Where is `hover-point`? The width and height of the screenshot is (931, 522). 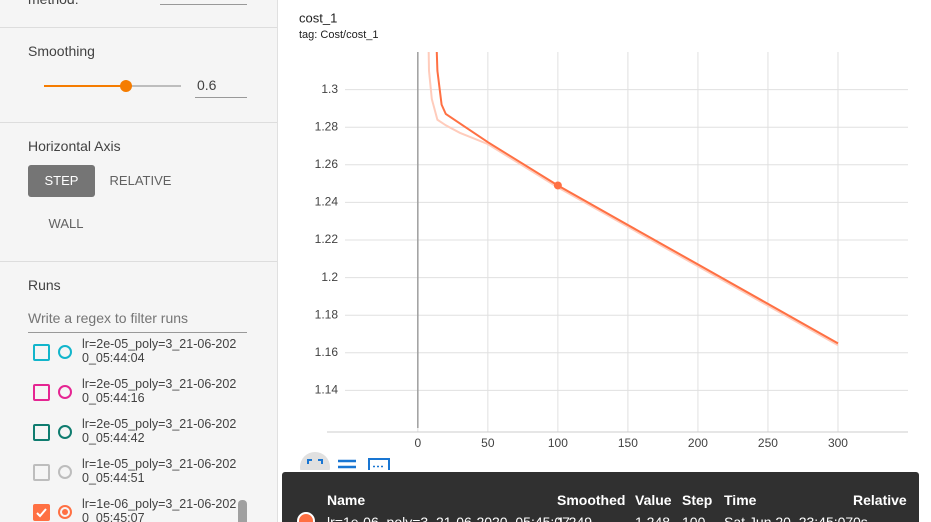
hover-point is located at coordinates (557, 185).